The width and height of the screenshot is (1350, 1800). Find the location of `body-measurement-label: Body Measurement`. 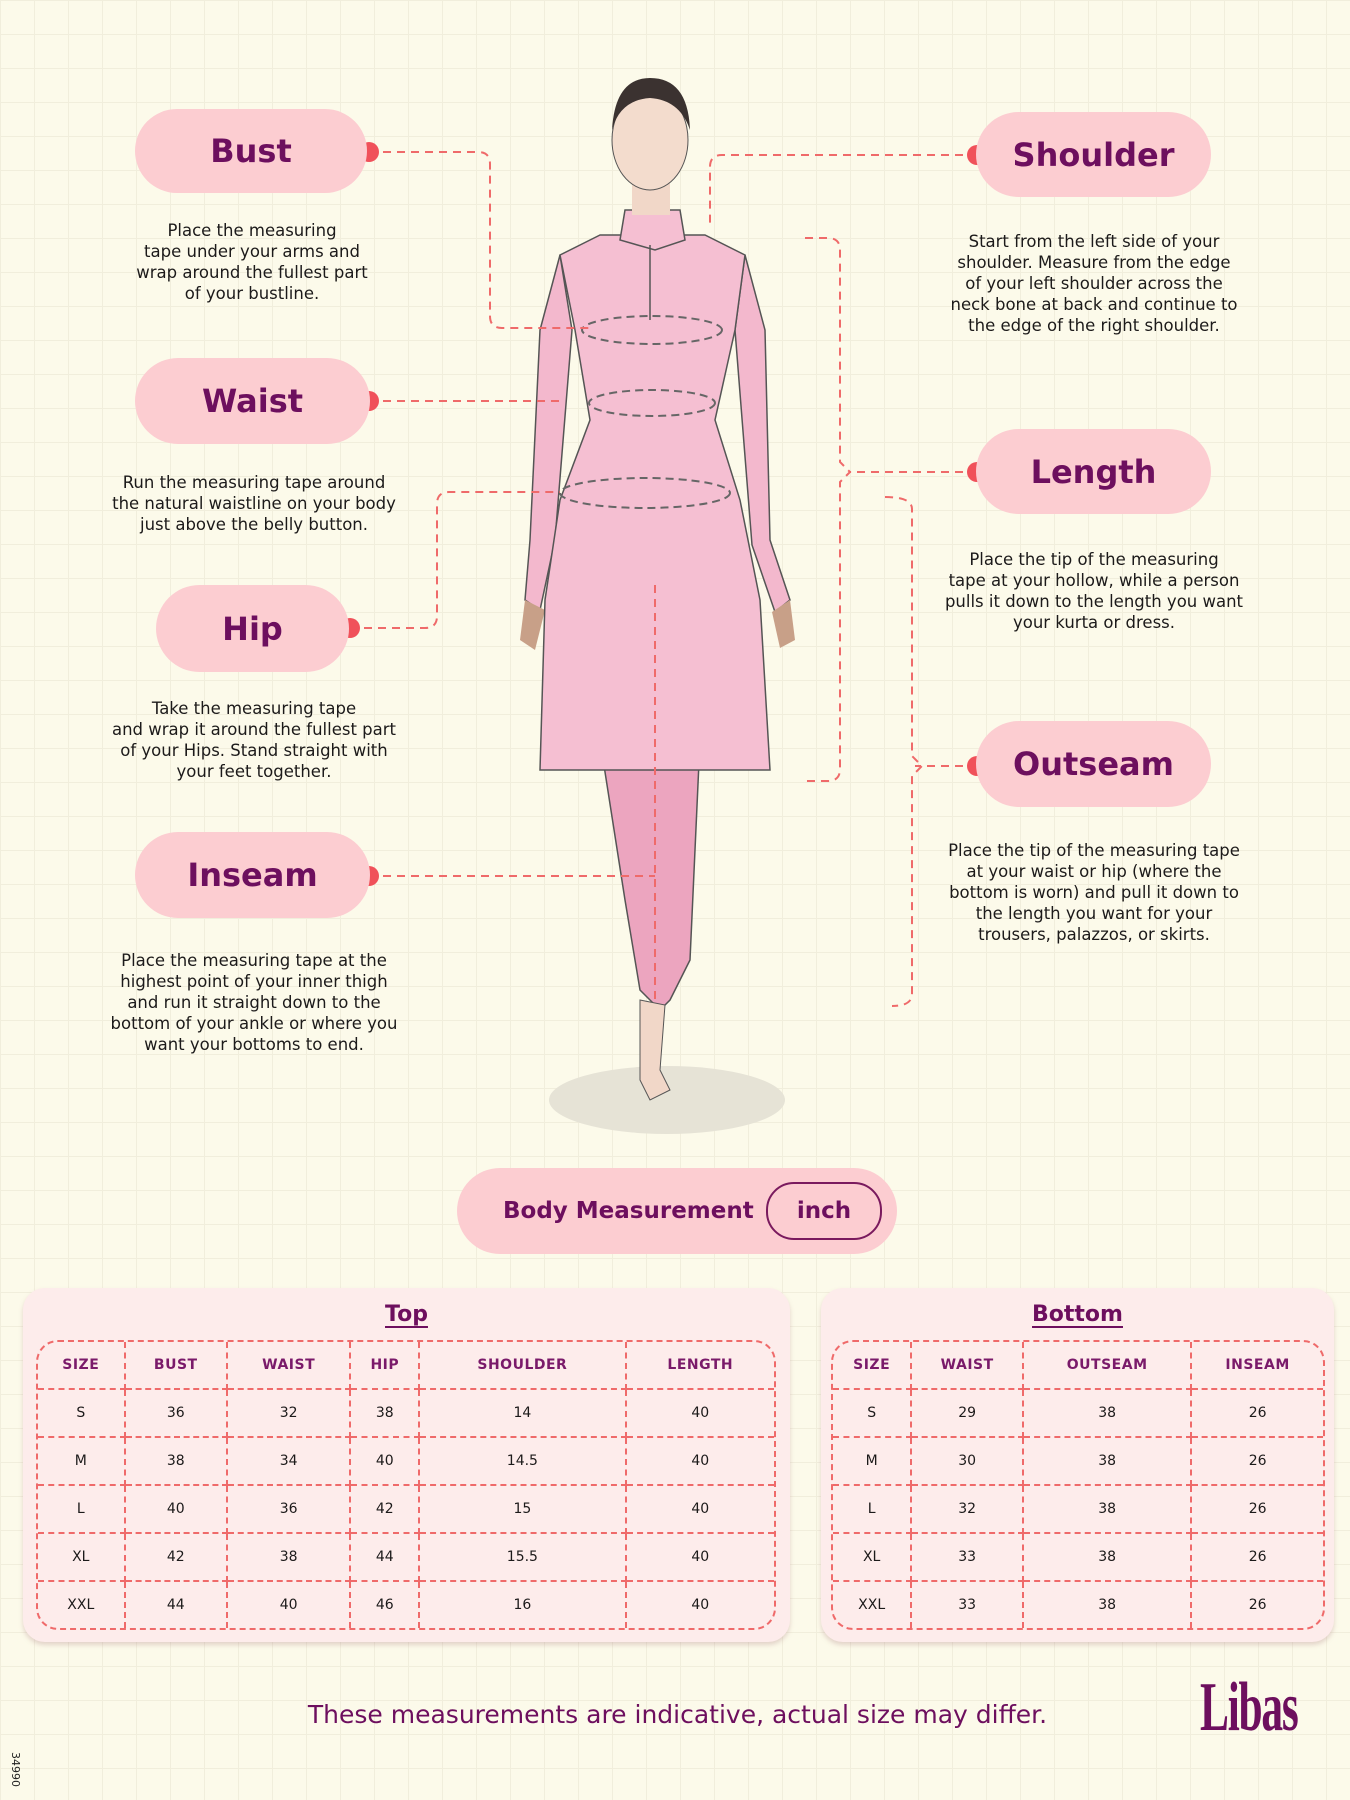

body-measurement-label: Body Measurement is located at coordinates (628, 1211).